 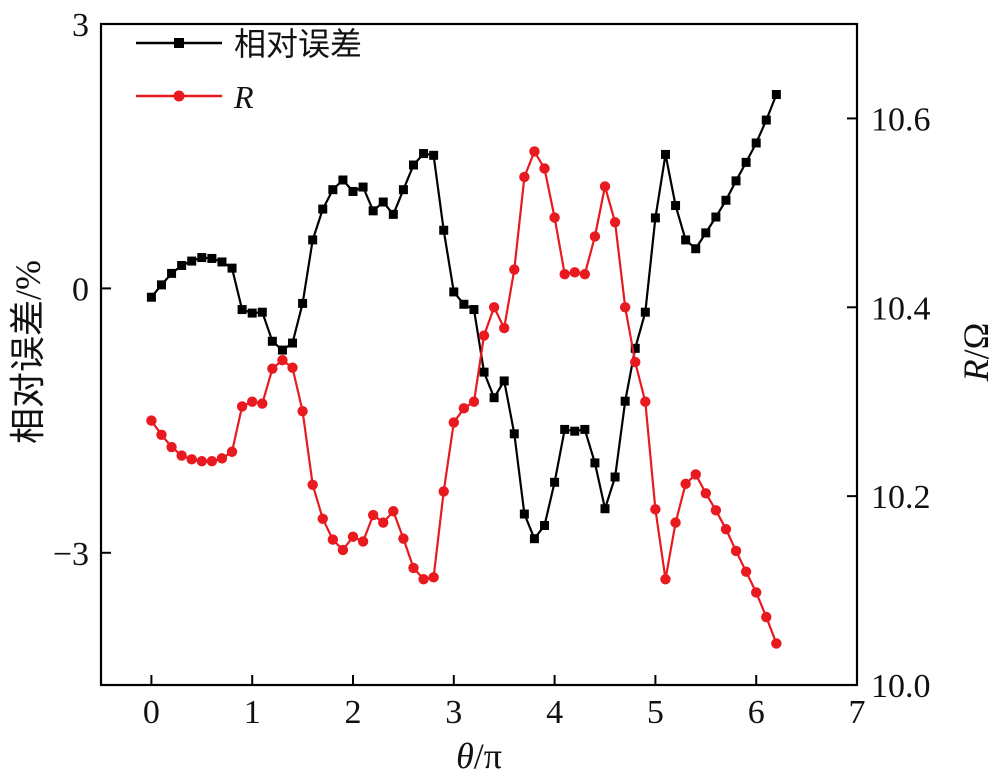 I want to click on x-tick-label: 1, so click(x=252, y=712).